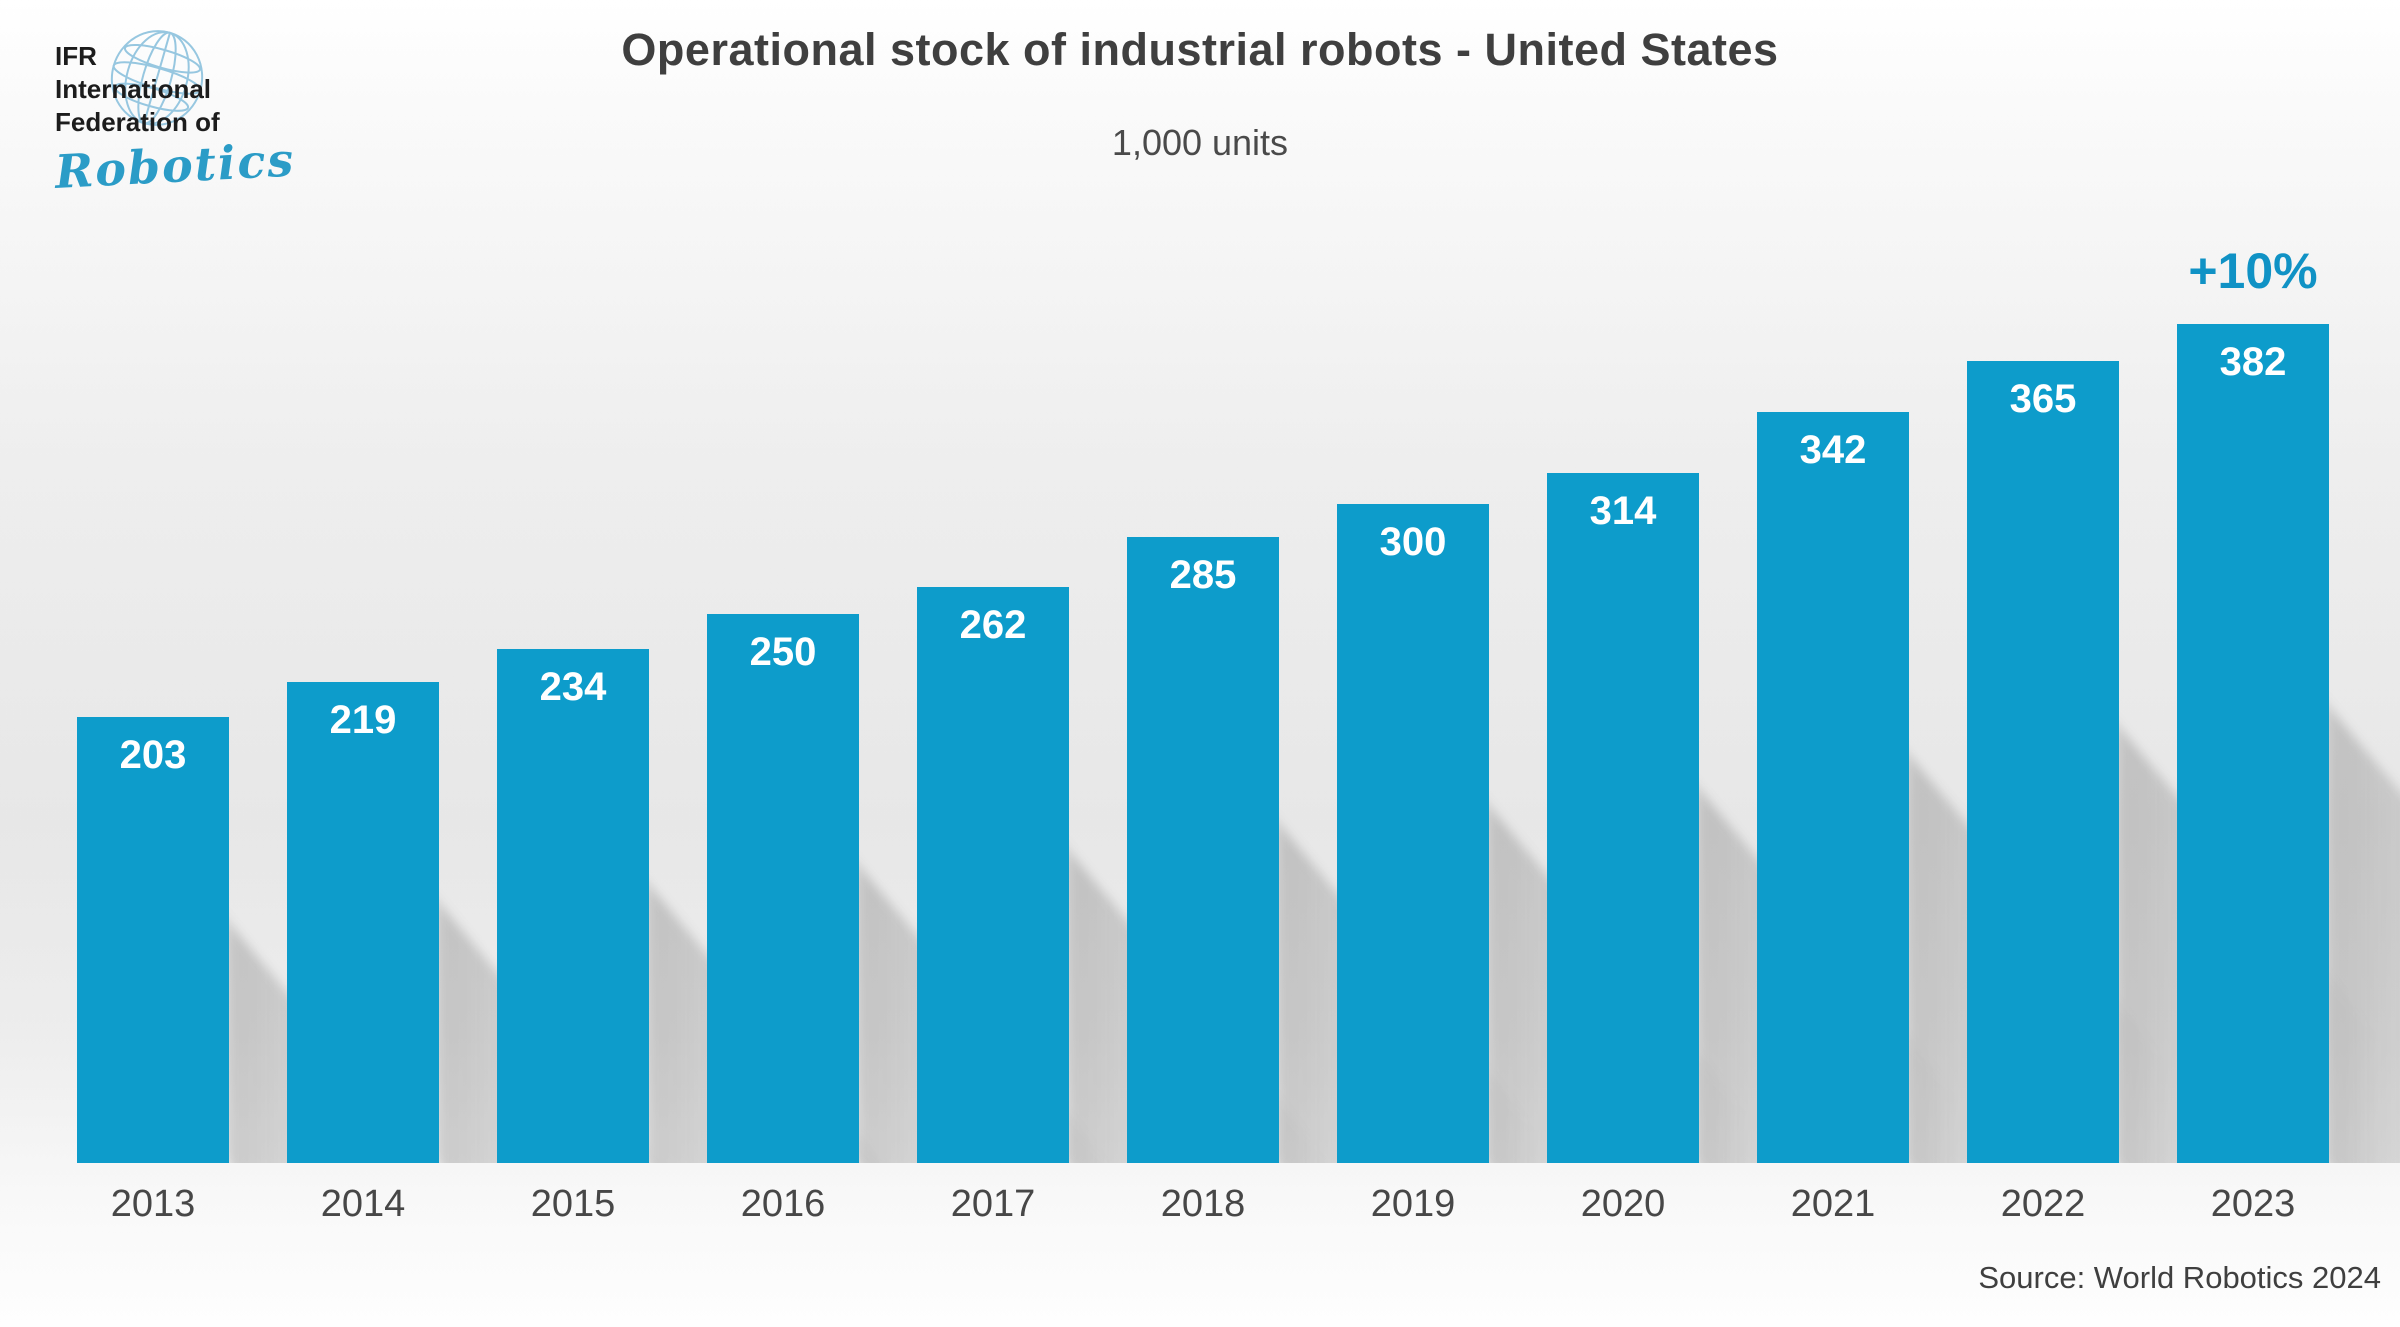 This screenshot has width=2400, height=1327. Describe the element at coordinates (2179, 1277) in the screenshot. I see `source-credit: Source: World Robotics 2024` at that location.